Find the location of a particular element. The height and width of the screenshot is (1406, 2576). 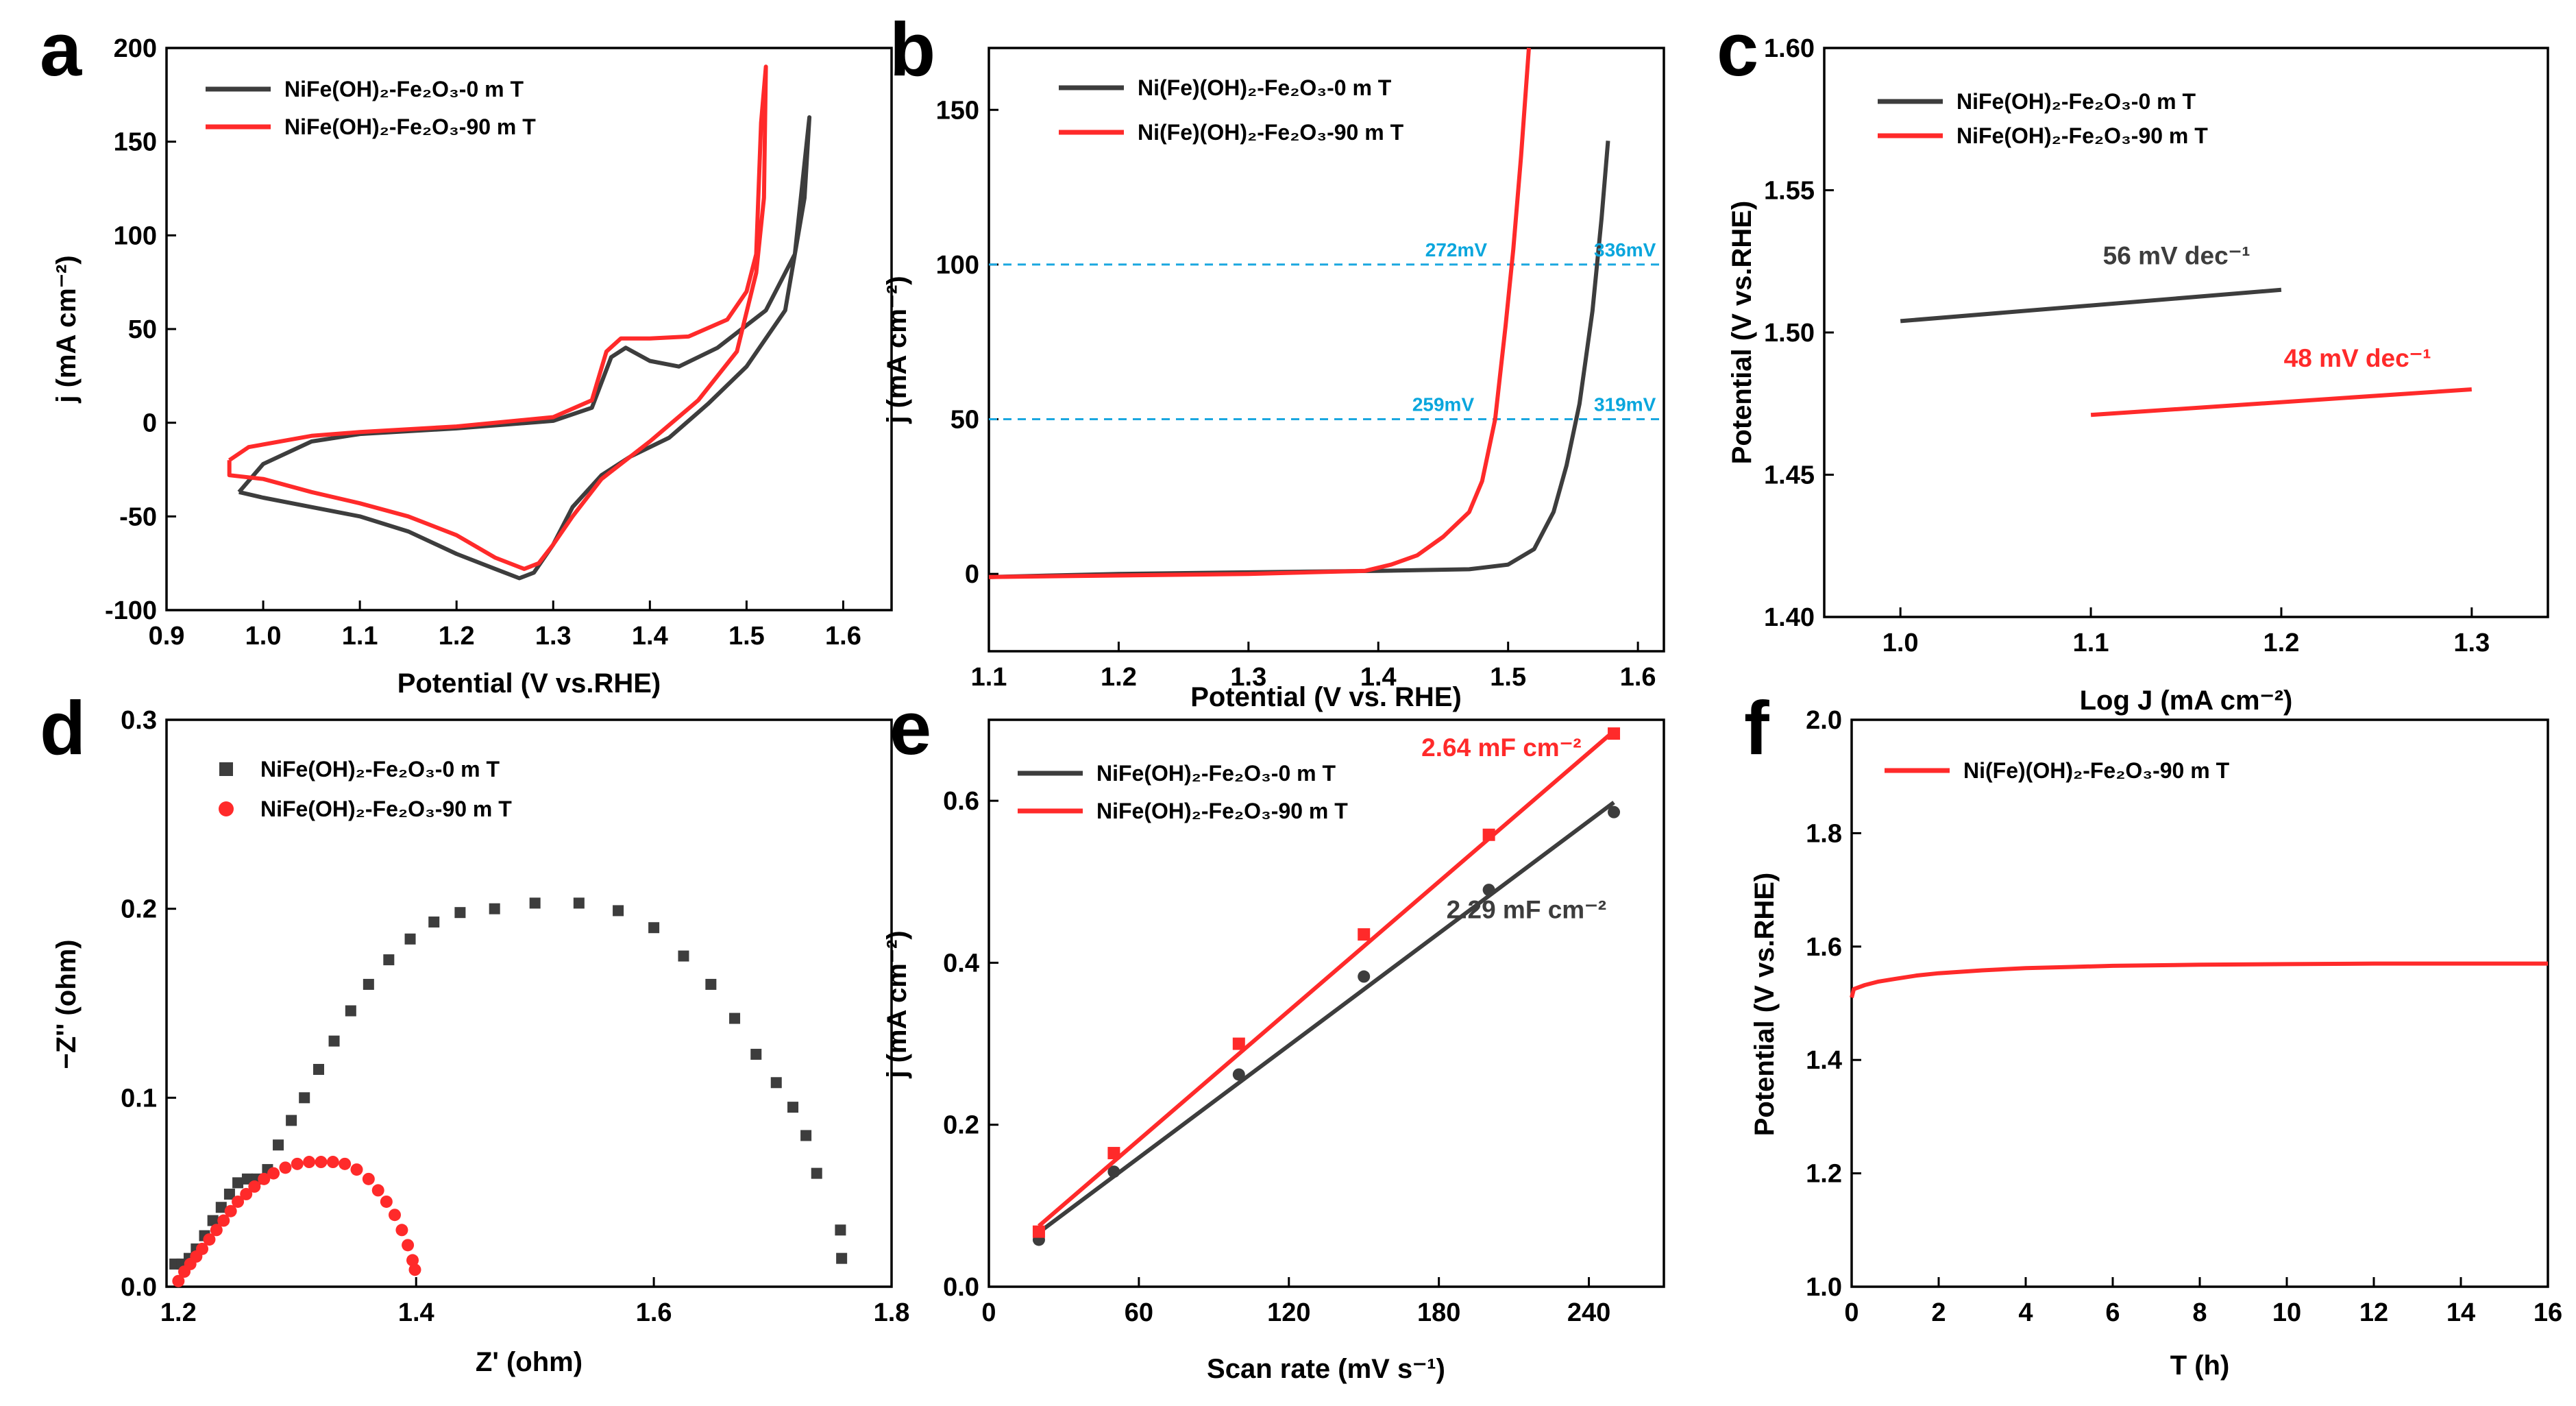

y-tick-label: 1.0 is located at coordinates (1824, 1287).